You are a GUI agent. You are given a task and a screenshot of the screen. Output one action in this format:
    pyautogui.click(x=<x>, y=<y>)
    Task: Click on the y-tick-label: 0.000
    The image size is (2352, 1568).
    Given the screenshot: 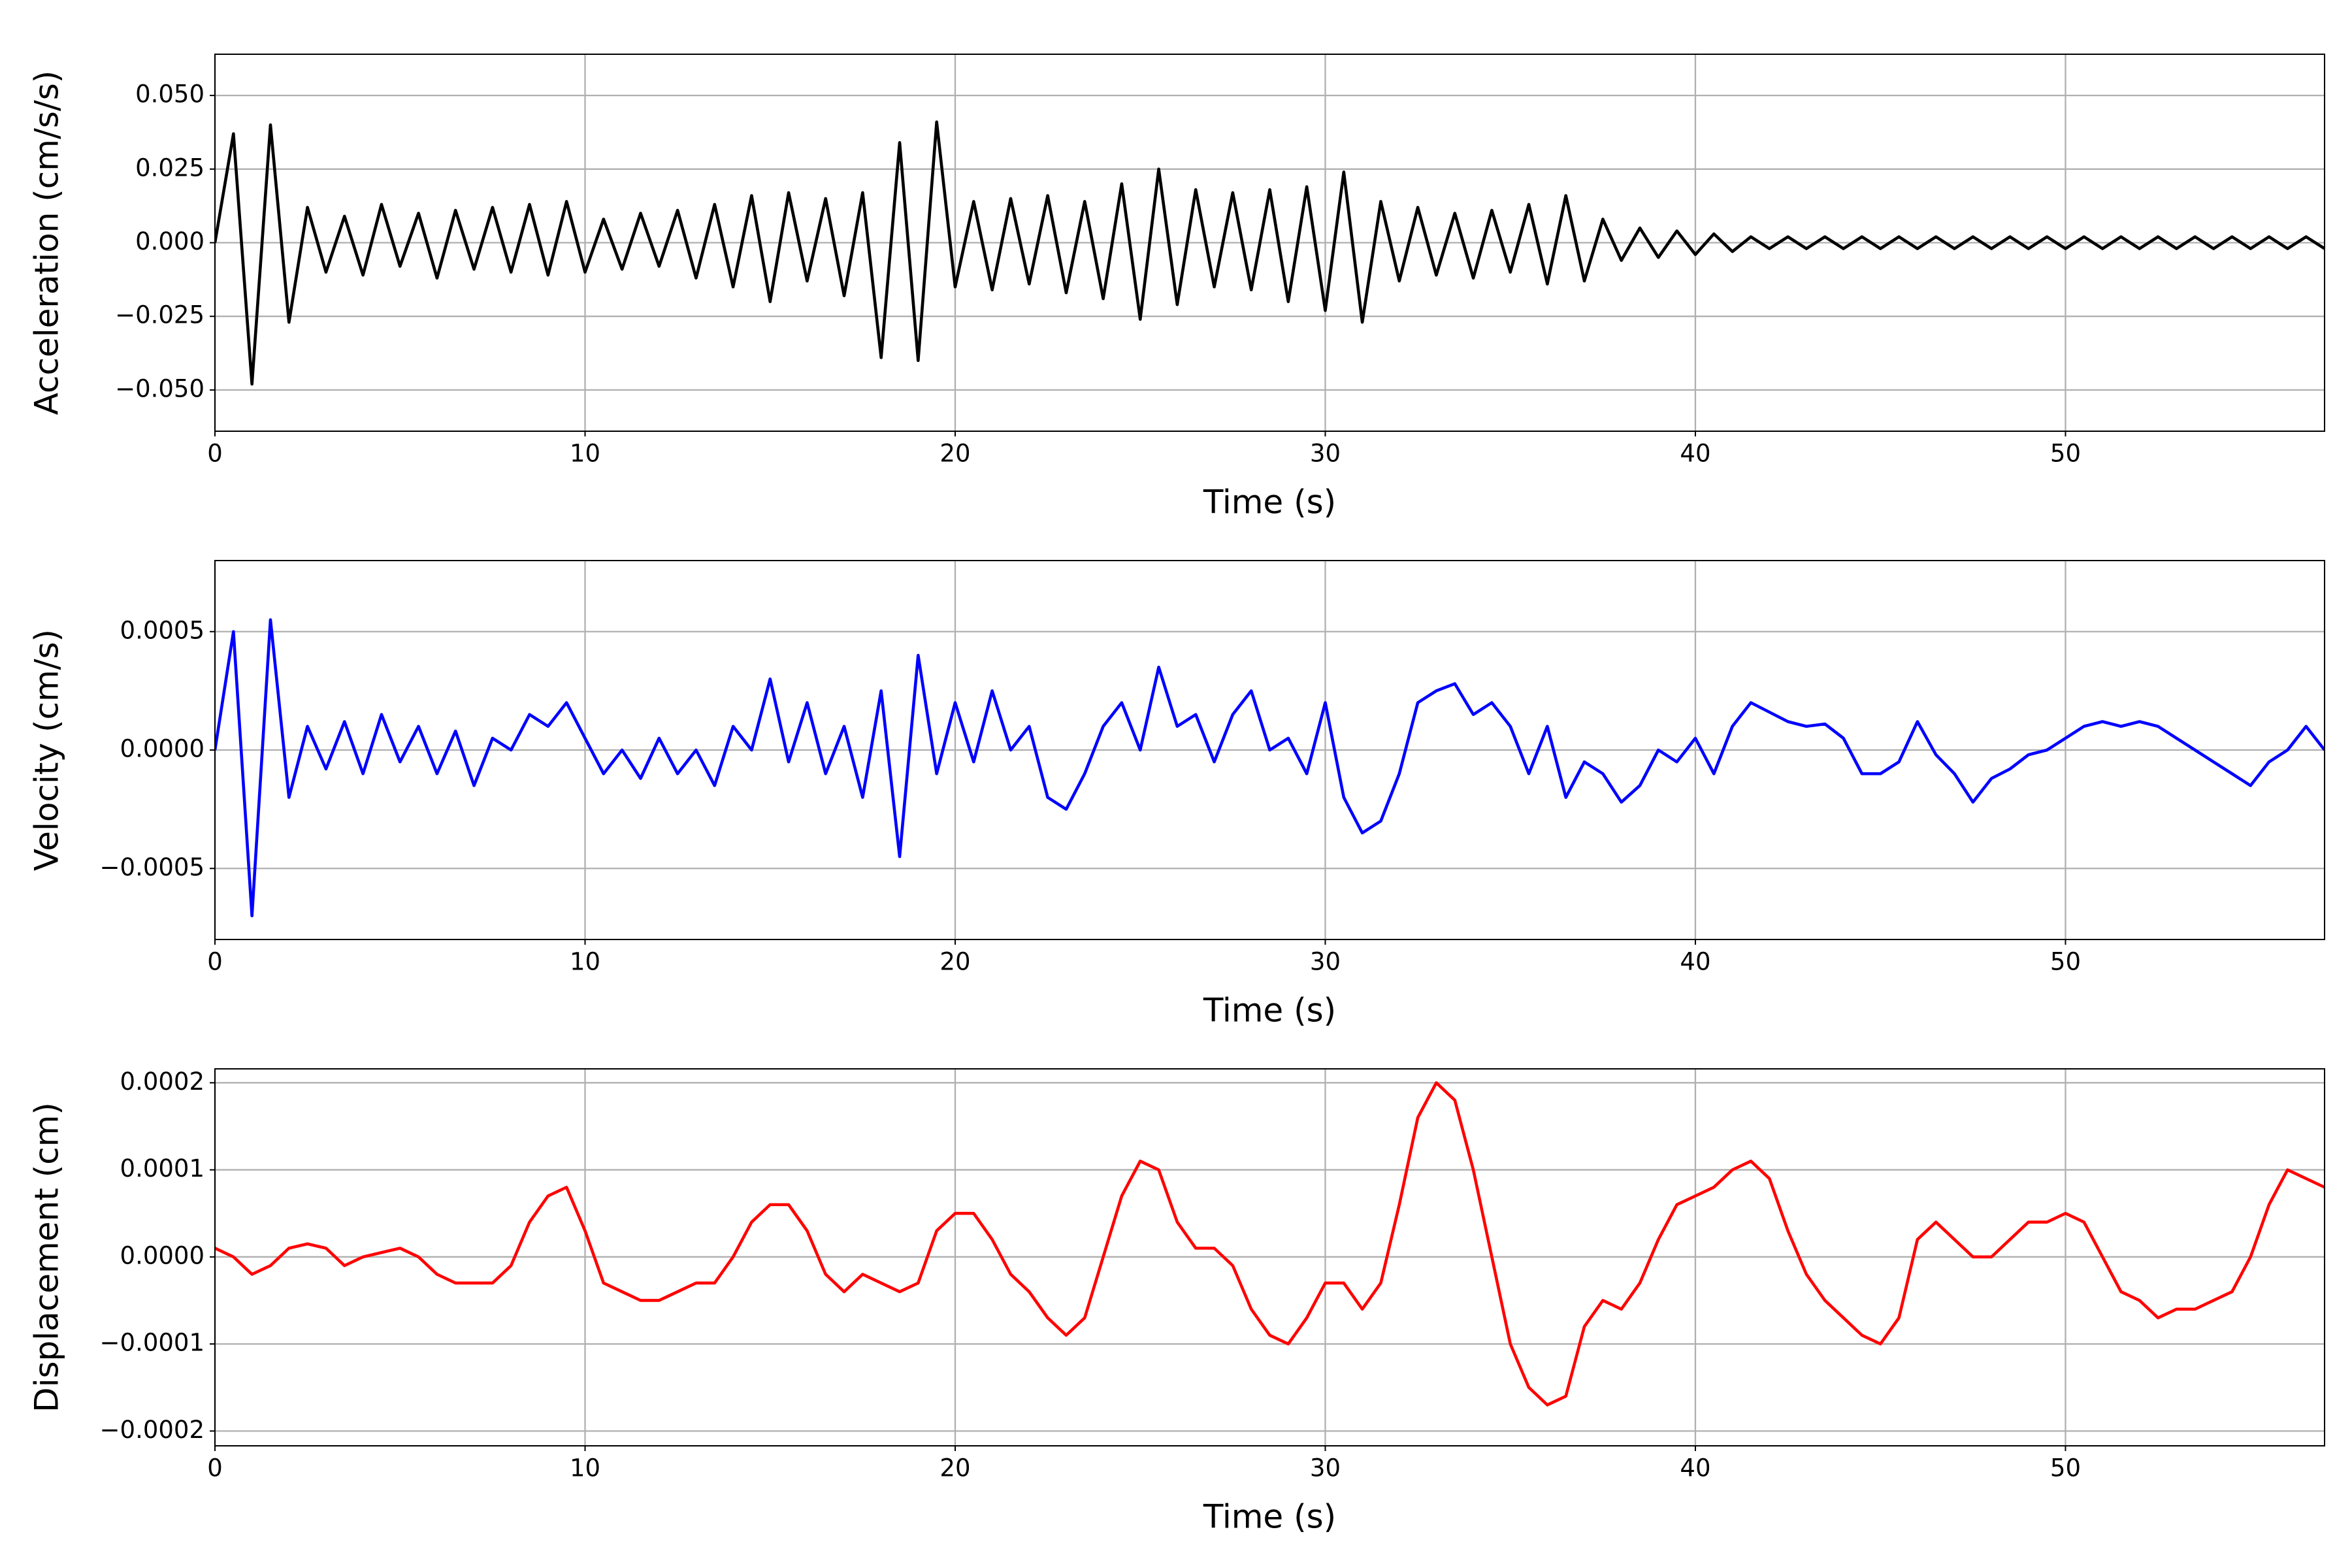 What is the action you would take?
    pyautogui.click(x=169, y=241)
    